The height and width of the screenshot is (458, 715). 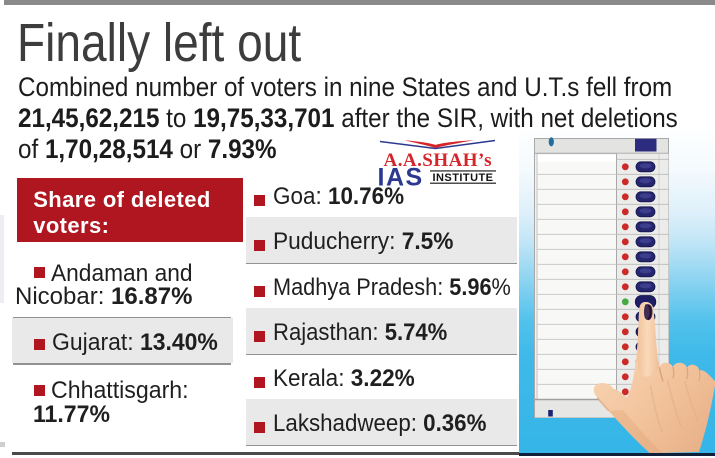 What do you see at coordinates (438, 160) in the screenshot?
I see `svg-text: A.A.SHAH’s` at bounding box center [438, 160].